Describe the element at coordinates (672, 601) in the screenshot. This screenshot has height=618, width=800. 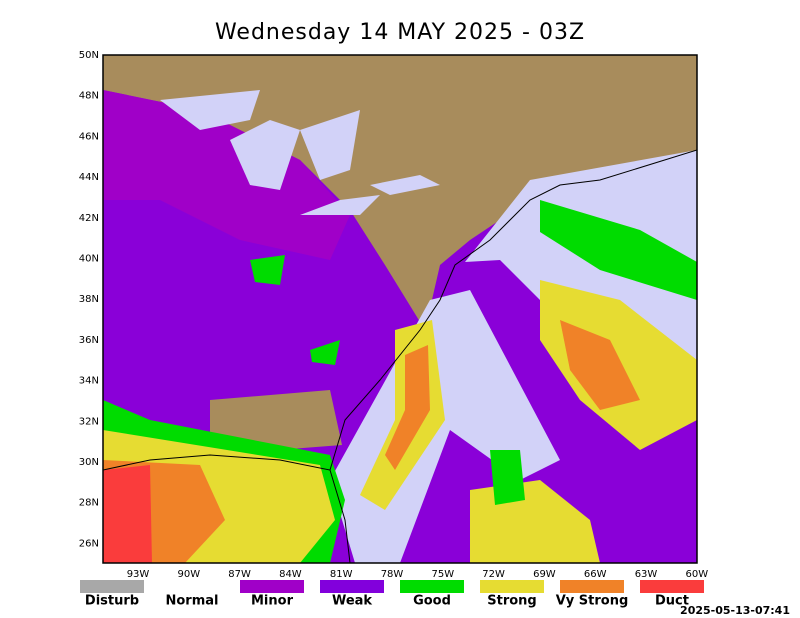
I see `legend-label: Duct` at that location.